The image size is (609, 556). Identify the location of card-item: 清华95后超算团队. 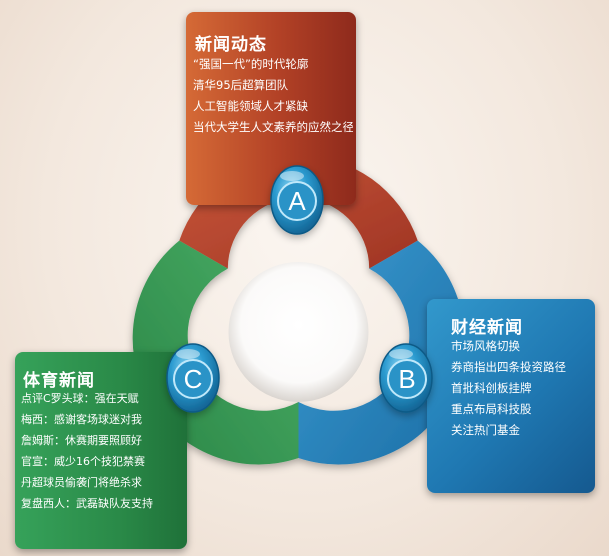
(241, 85).